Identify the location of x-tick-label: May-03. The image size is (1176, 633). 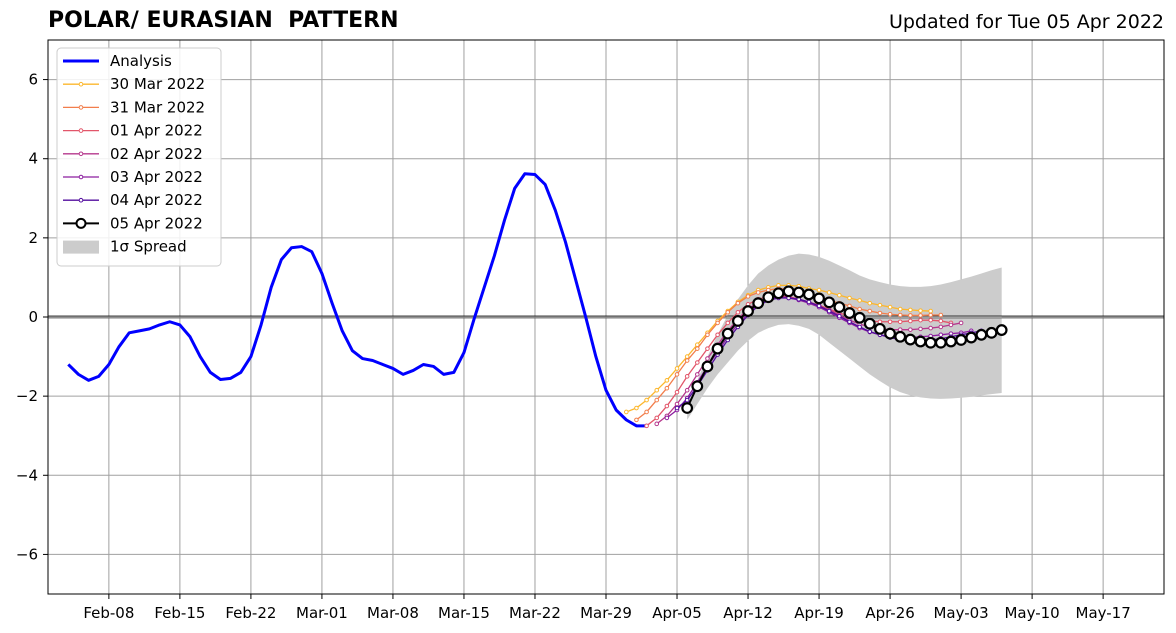
(960, 613).